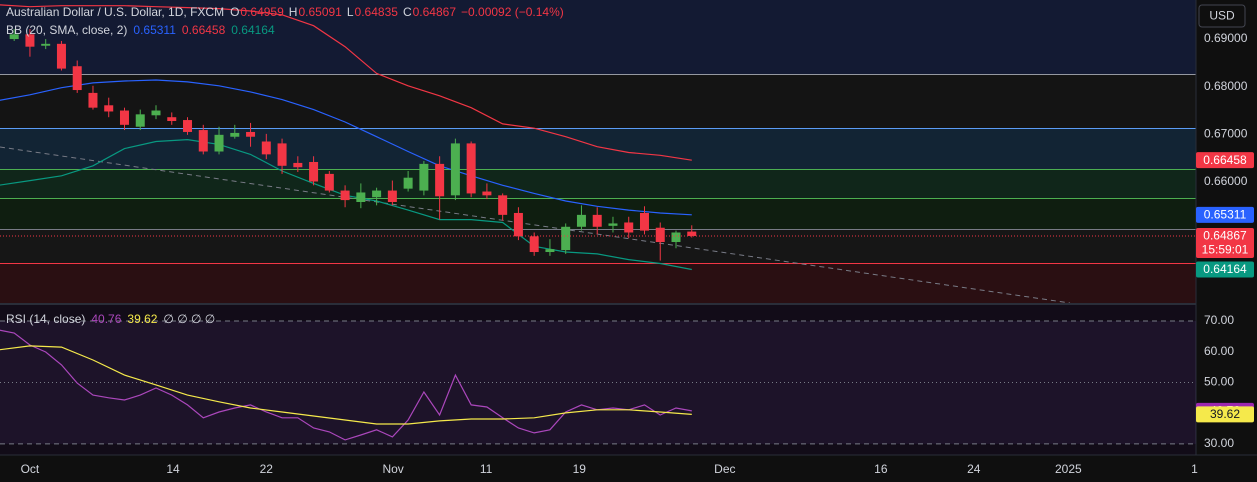 The image size is (1257, 482). I want to click on change-value: −0.00092 (−0.14%), so click(512, 12).